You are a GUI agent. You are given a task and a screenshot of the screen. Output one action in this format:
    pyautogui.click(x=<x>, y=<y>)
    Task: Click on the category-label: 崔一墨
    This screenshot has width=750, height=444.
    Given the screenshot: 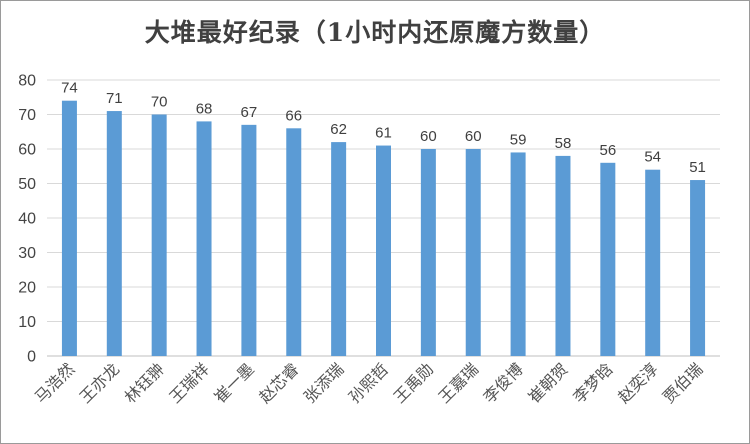 What is the action you would take?
    pyautogui.click(x=233, y=382)
    